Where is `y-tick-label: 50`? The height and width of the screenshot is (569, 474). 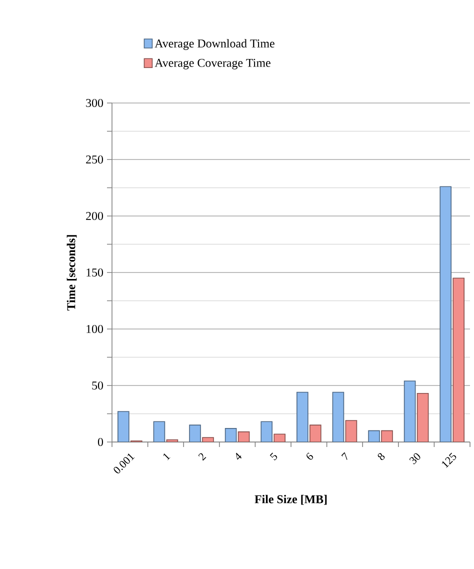 y-tick-label: 50 is located at coordinates (98, 385).